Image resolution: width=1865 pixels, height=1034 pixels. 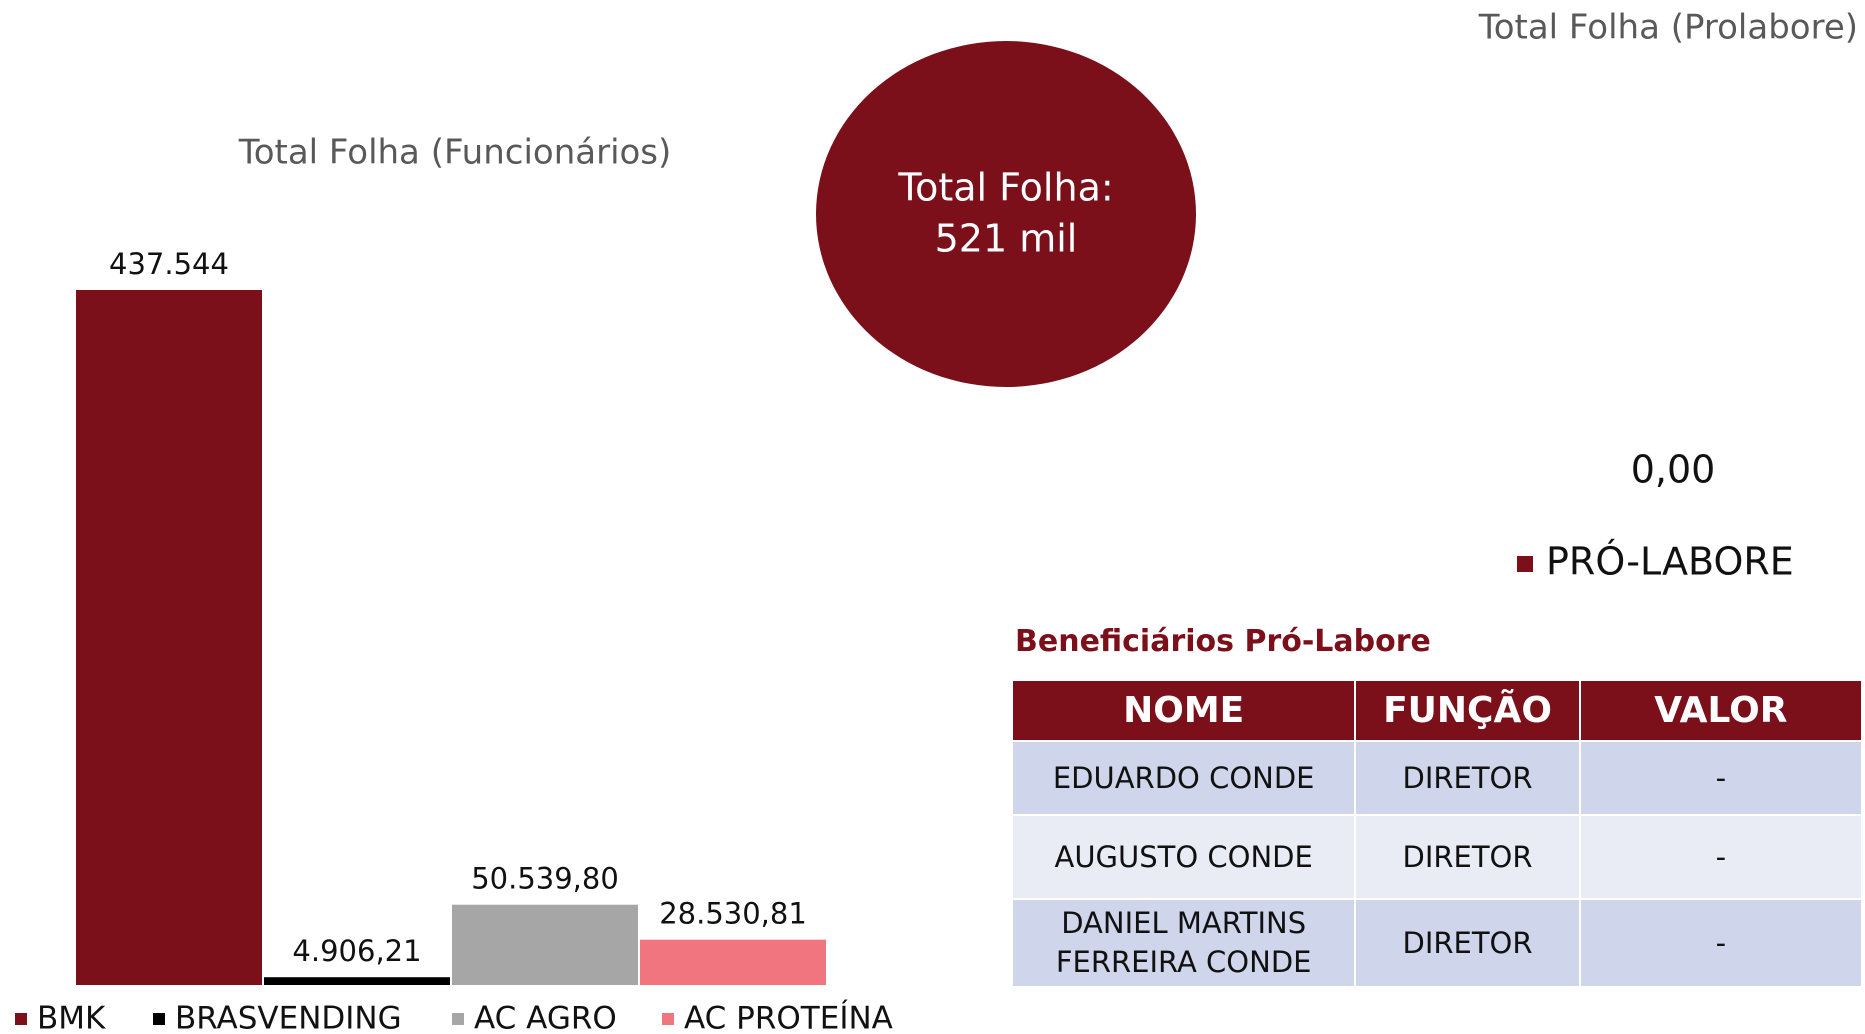 What do you see at coordinates (1185, 777) in the screenshot?
I see `table-cell: EDUARDO CONDE` at bounding box center [1185, 777].